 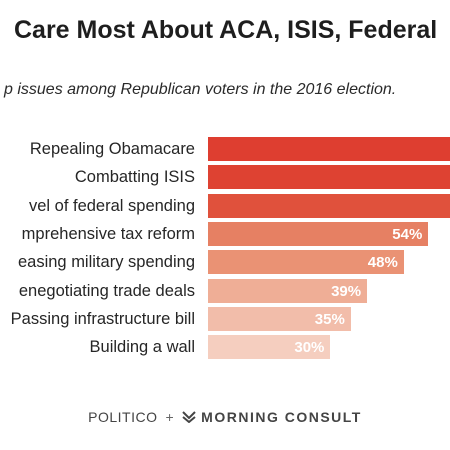 I want to click on bar-row: Passing infrastructure bill 35%, so click(x=225, y=319).